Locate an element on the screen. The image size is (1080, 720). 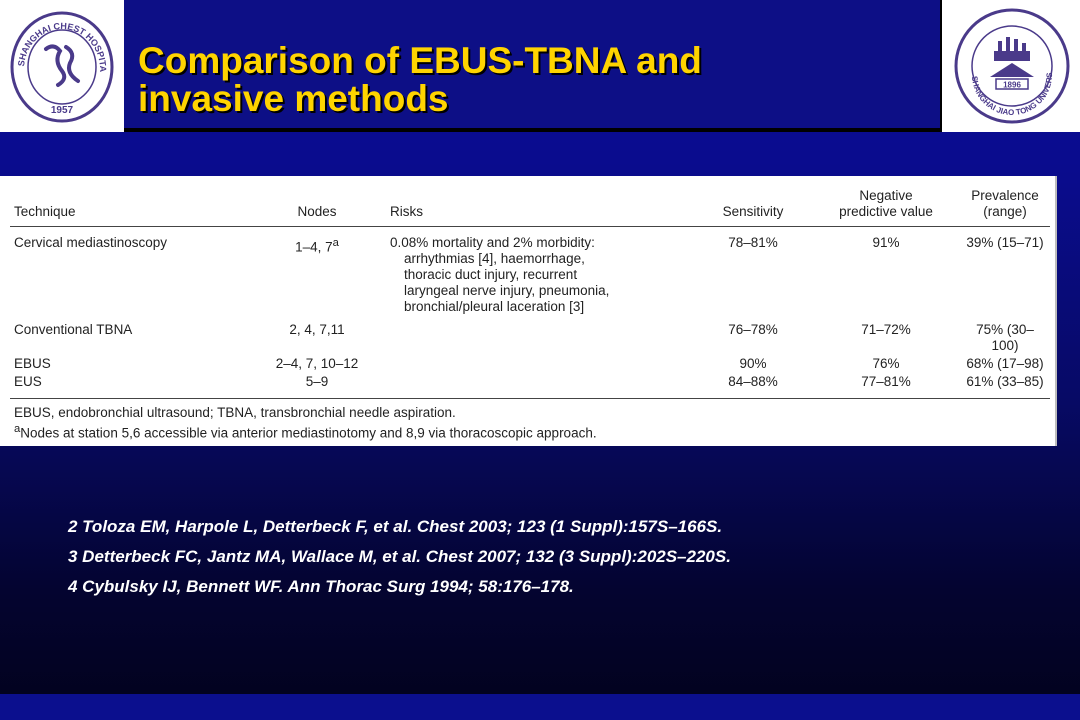
cell-nodes: 1–4, 7a is located at coordinates (317, 272).